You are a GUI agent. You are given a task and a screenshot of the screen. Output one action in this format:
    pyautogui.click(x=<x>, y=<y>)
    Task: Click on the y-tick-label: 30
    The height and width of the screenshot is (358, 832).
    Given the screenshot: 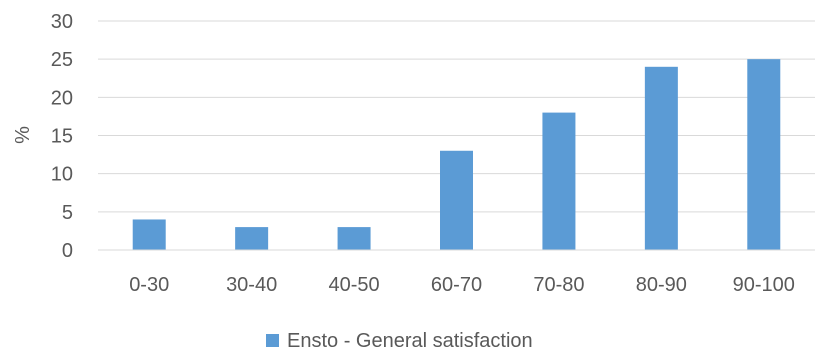 What is the action you would take?
    pyautogui.click(x=62, y=22)
    